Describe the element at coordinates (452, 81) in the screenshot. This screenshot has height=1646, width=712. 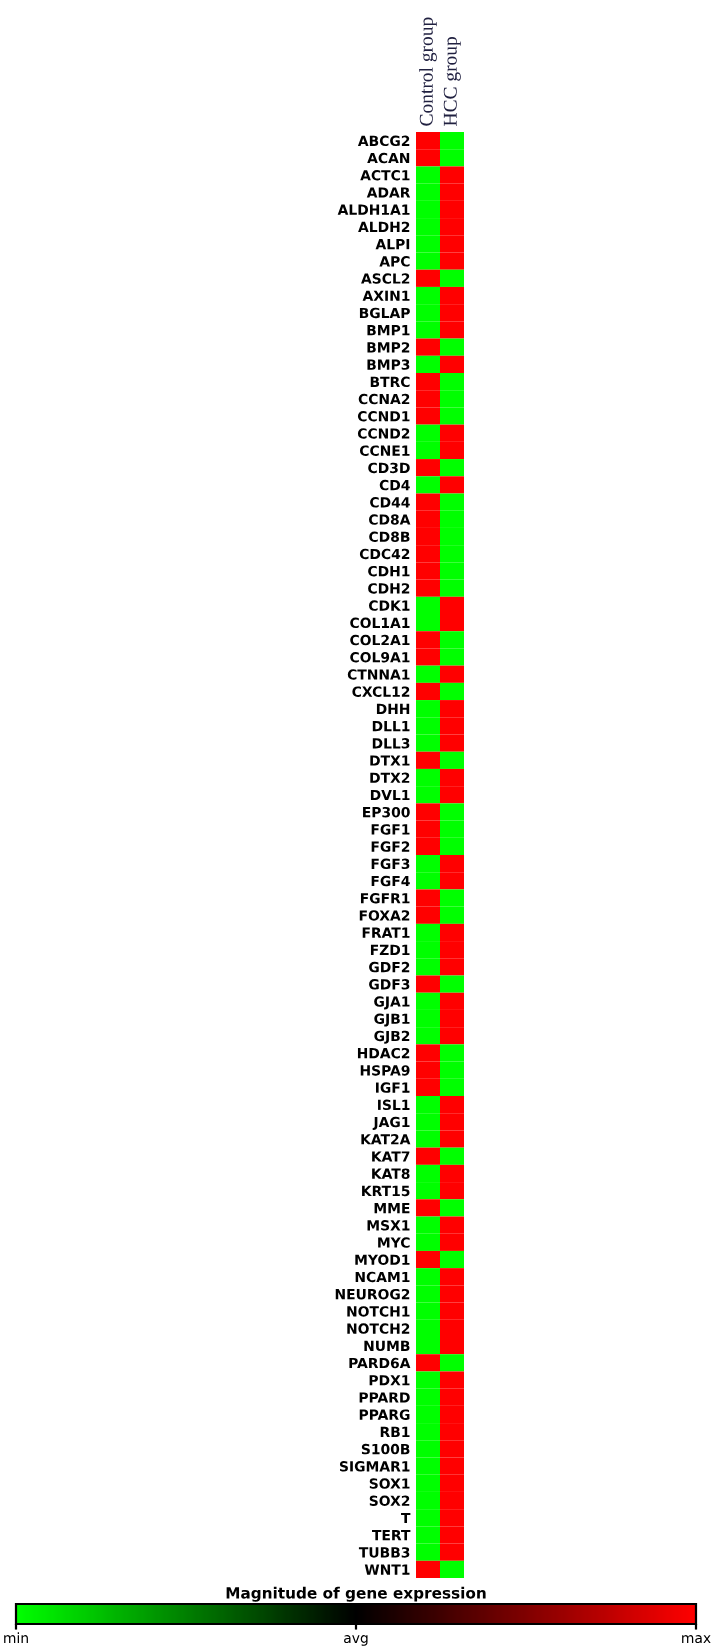
I see `x-tick-label: HCC group` at that location.